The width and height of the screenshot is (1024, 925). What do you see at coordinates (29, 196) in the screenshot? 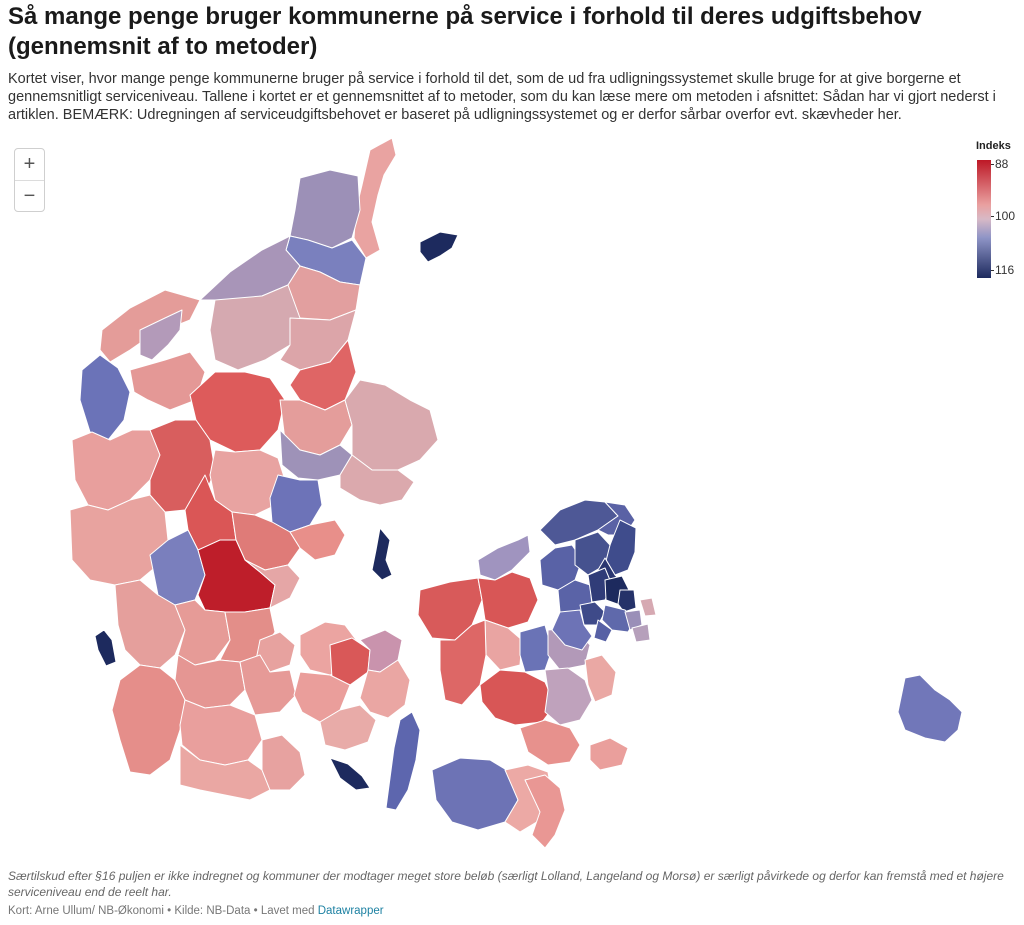
I see `zoom-out-button: −` at bounding box center [29, 196].